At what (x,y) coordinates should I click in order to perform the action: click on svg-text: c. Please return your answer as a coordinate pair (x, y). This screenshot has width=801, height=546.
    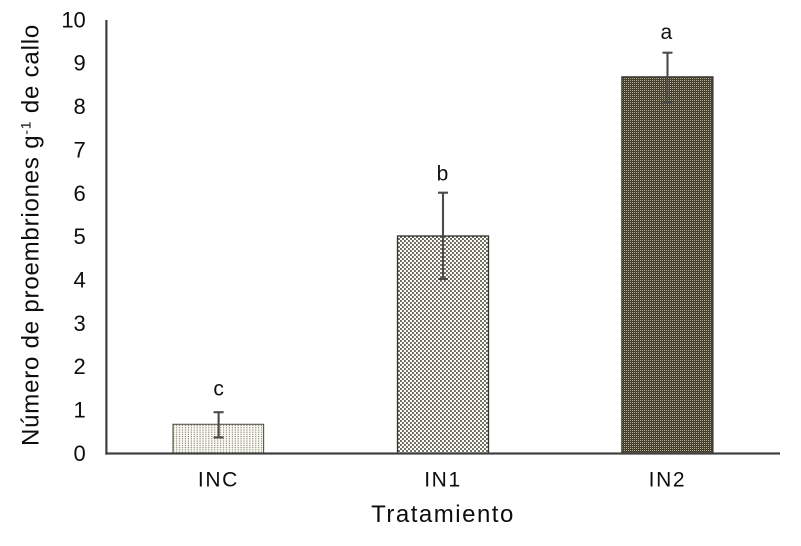
    Looking at the image, I should click on (218, 389).